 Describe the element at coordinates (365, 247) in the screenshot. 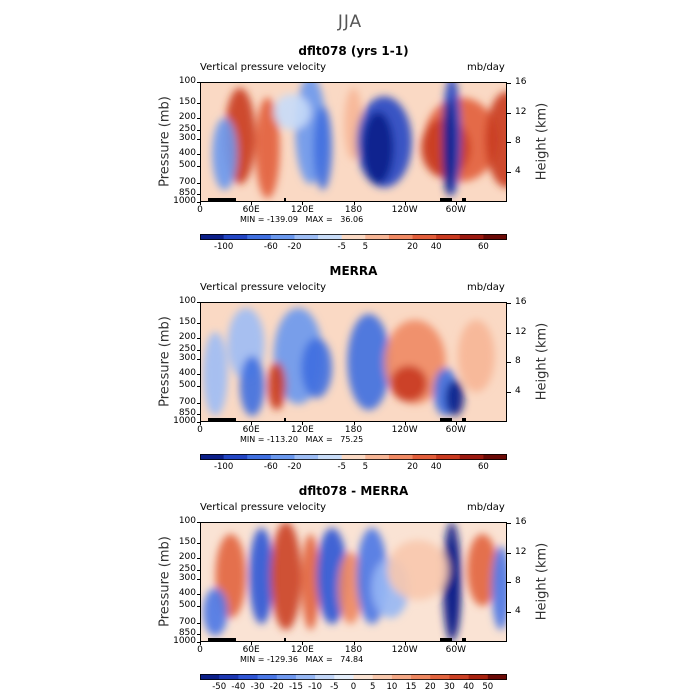

I see `colorbar-label: 5` at that location.